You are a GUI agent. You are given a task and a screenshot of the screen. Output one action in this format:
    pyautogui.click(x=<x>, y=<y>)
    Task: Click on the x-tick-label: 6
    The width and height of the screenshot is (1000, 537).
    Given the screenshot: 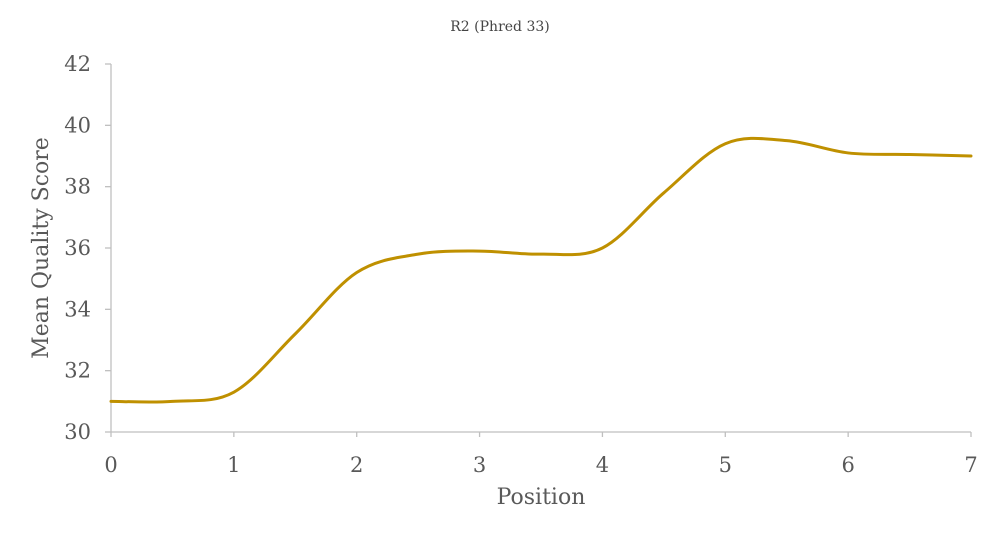 What is the action you would take?
    pyautogui.click(x=847, y=465)
    